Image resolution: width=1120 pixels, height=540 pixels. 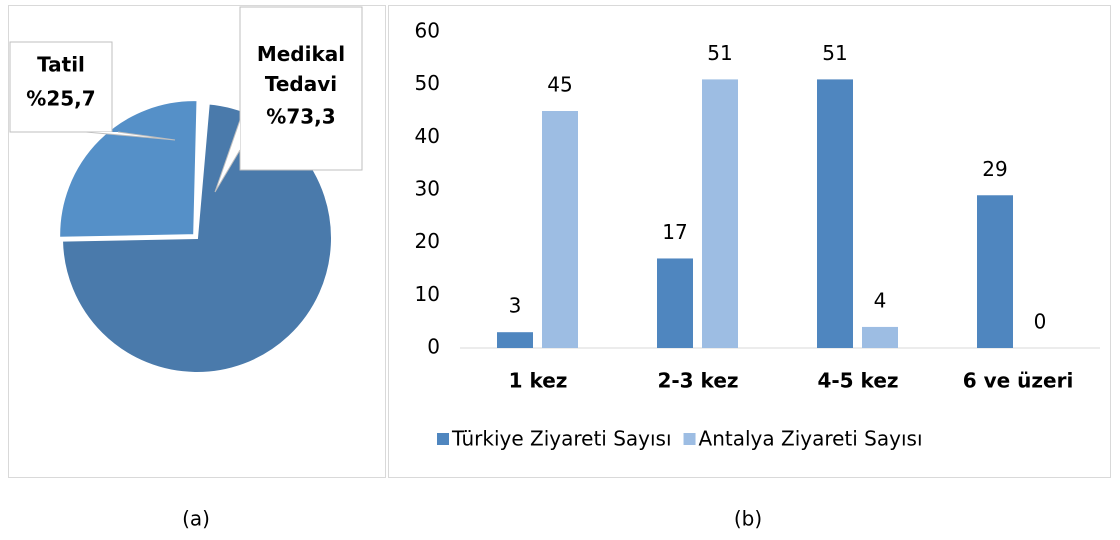 I want to click on pie-label: Tatil, so click(x=61, y=65).